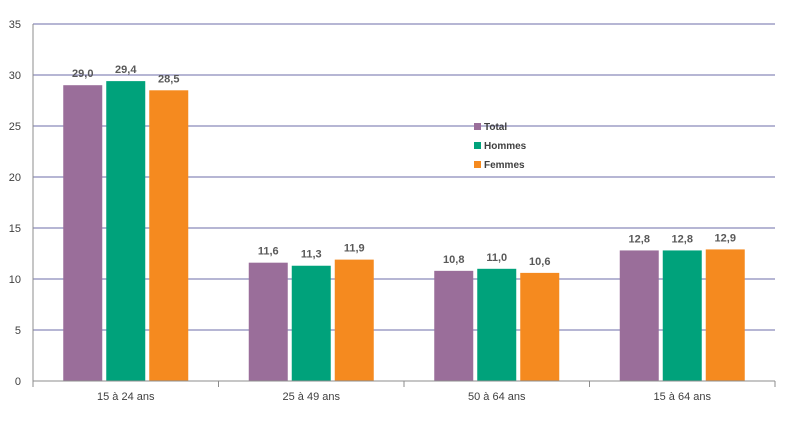  Describe the element at coordinates (497, 397) in the screenshot. I see `x-tick-label: 50 à 64 ans` at that location.